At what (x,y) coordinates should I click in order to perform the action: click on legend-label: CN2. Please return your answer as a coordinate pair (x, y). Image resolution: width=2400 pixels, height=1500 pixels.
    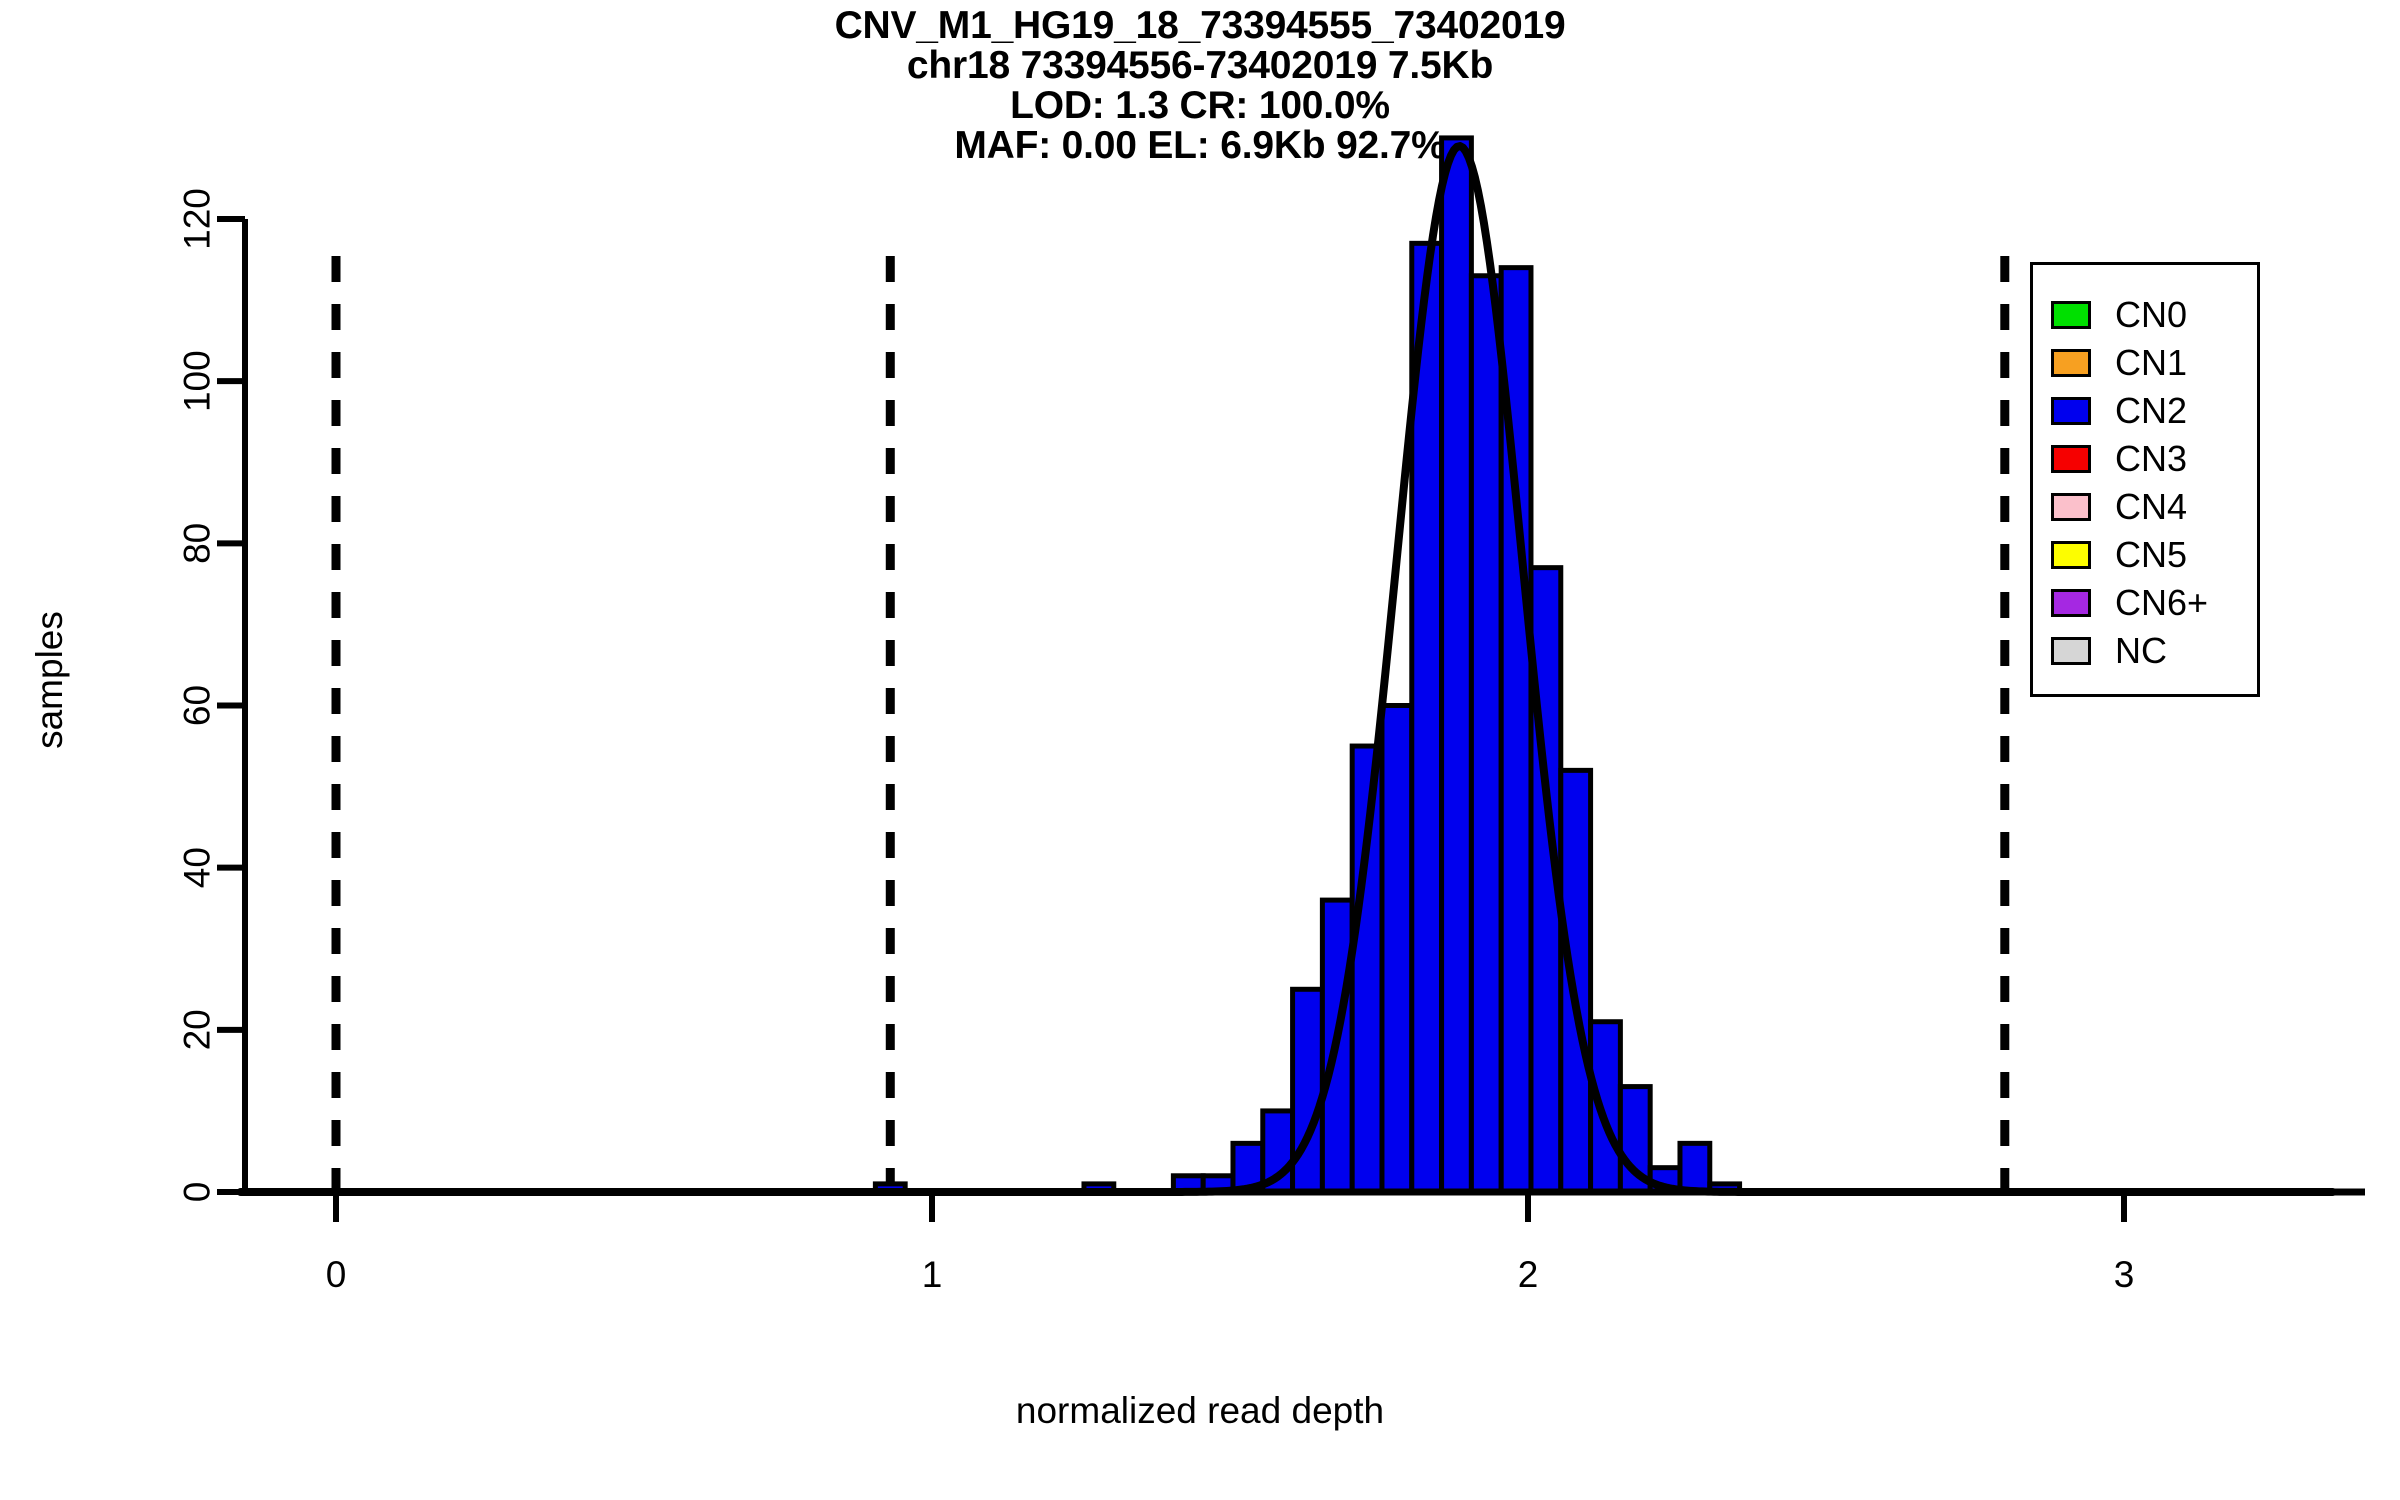
    Looking at the image, I should click on (2151, 410).